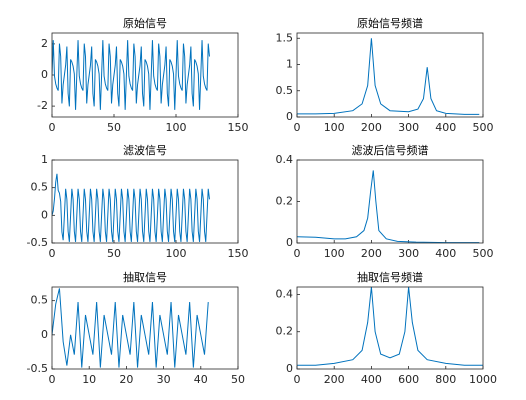  I want to click on chart-title: 抽取信号, so click(145, 277).